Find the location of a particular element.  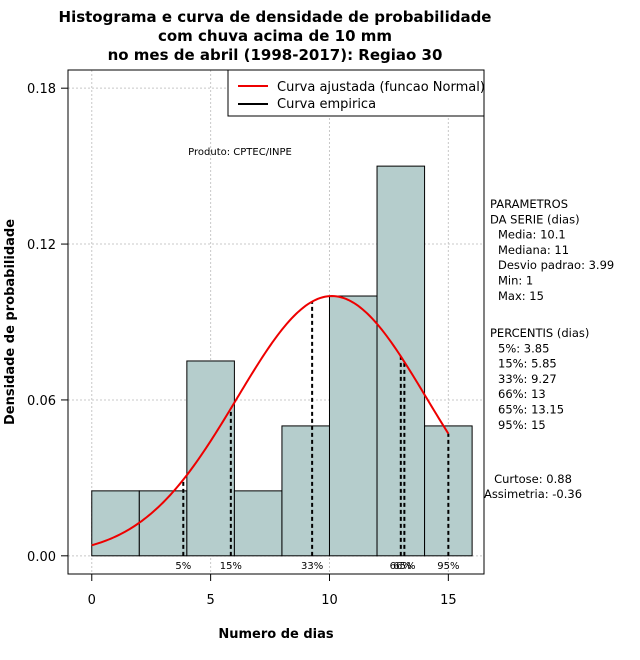

percentile-label-3: 66% is located at coordinates (401, 566).